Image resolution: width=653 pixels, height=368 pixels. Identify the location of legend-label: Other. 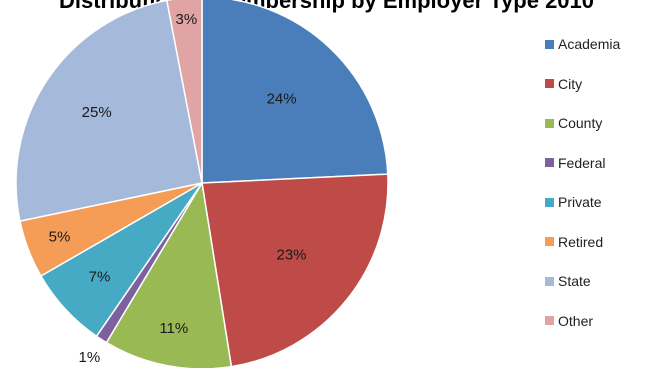
(576, 320).